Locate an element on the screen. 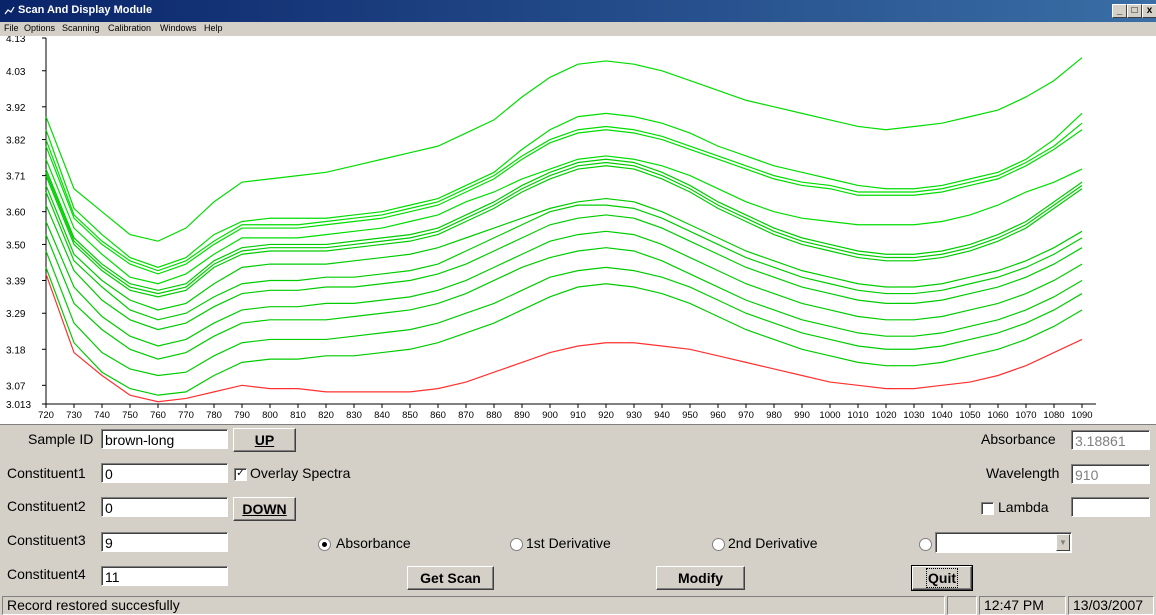 The image size is (1156, 615). constituent3-label: Constituent3 is located at coordinates (46, 540).